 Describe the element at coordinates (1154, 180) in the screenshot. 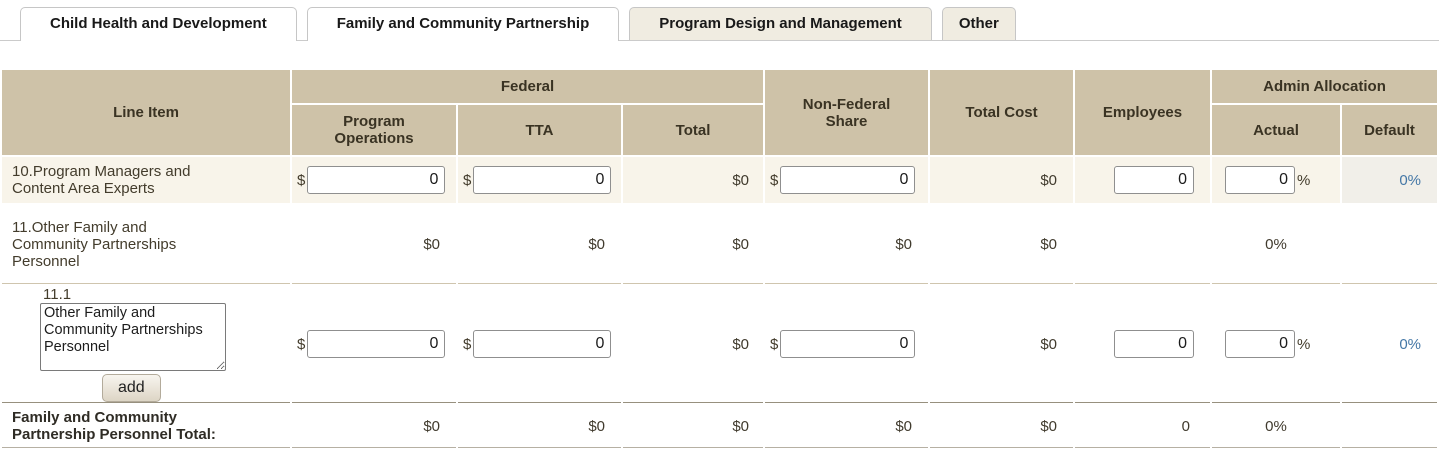

I see `row-10-employees-input` at that location.